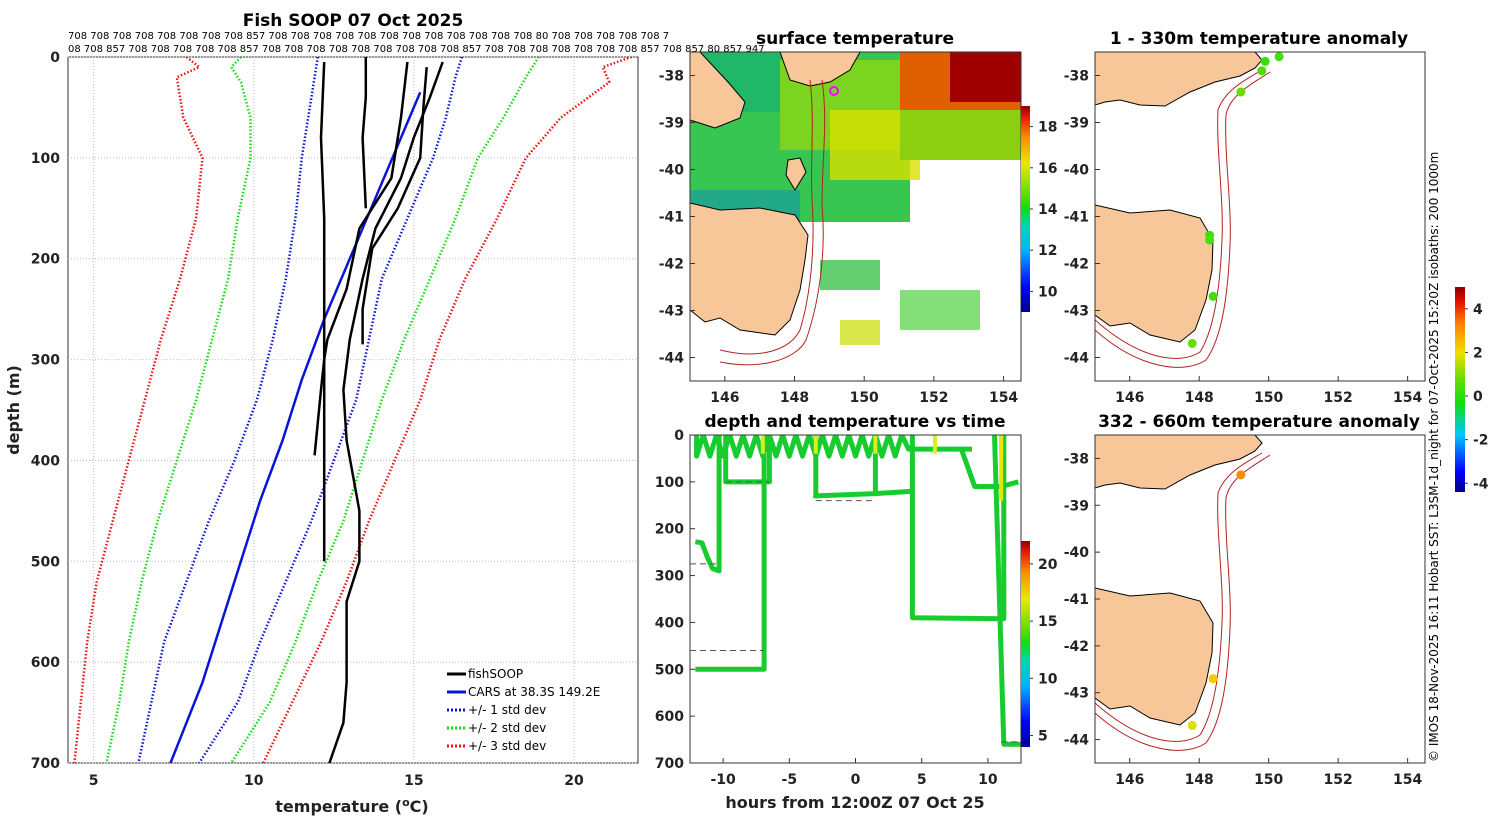 The image size is (1500, 820). What do you see at coordinates (1478, 353) in the screenshot?
I see `anomaly-cb-tick-2: 2` at bounding box center [1478, 353].